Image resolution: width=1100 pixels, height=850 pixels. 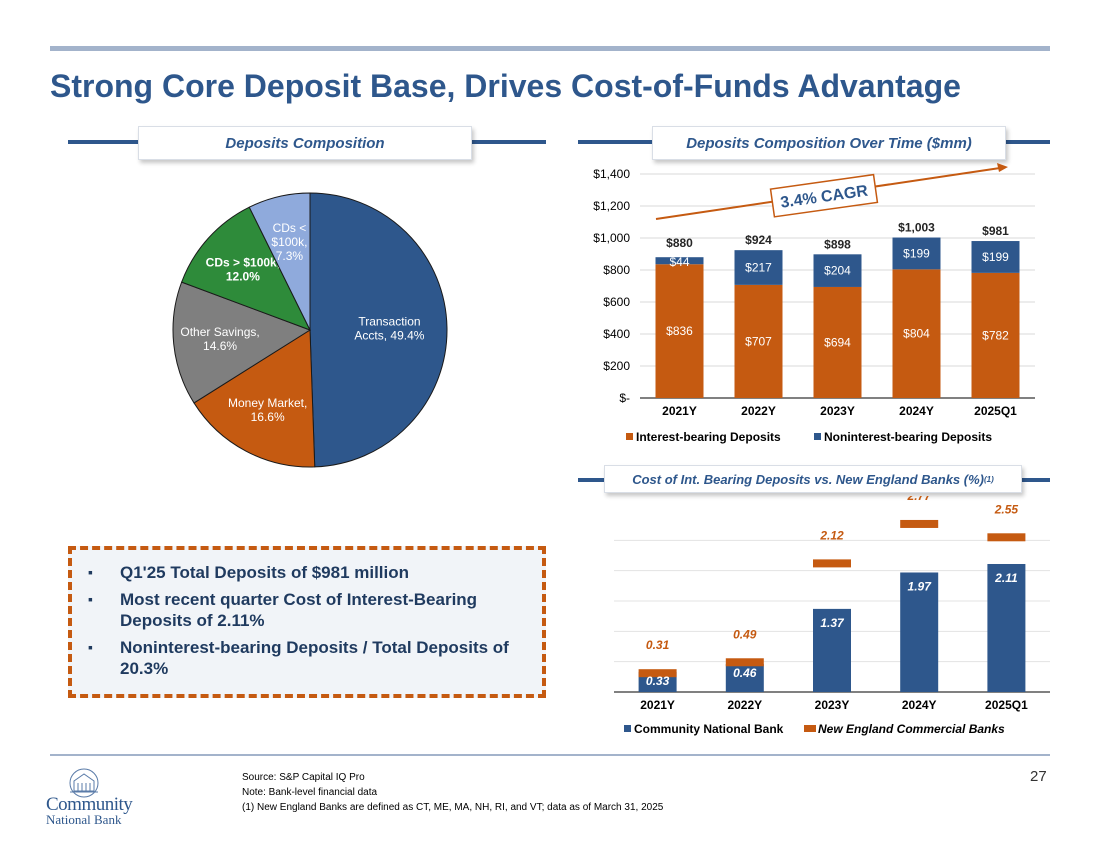 What do you see at coordinates (831, 535) in the screenshot?
I see `ne-banks-label: 2.12` at bounding box center [831, 535].